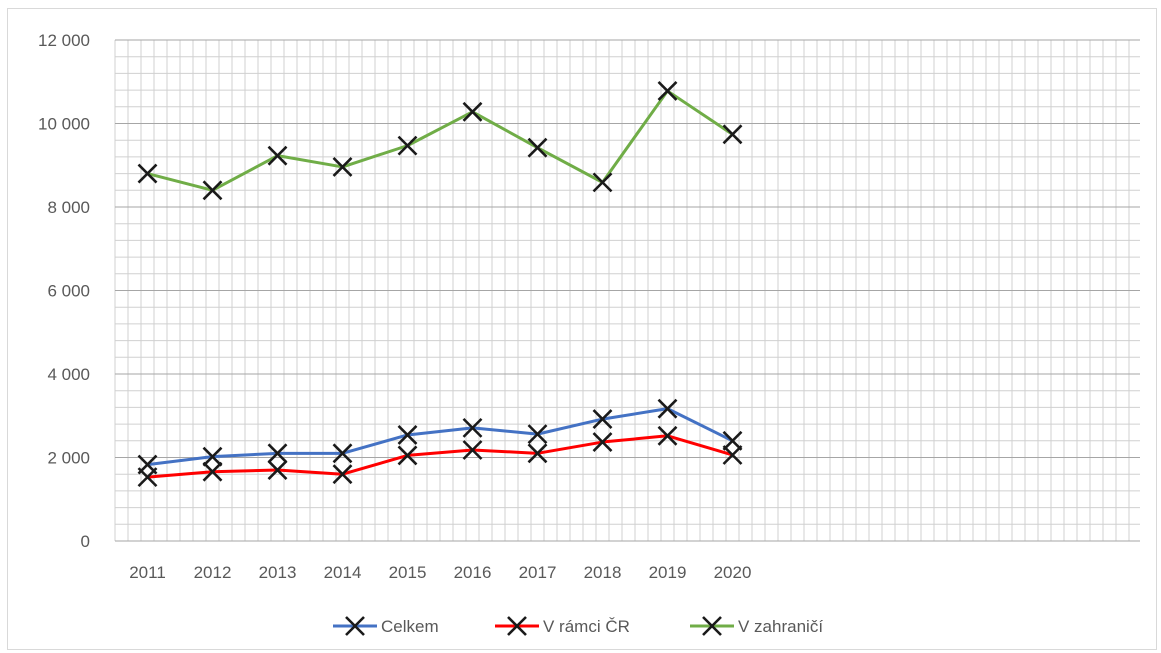 The width and height of the screenshot is (1161, 653). What do you see at coordinates (68, 207) in the screenshot?
I see `y-tick-label: 8 000` at bounding box center [68, 207].